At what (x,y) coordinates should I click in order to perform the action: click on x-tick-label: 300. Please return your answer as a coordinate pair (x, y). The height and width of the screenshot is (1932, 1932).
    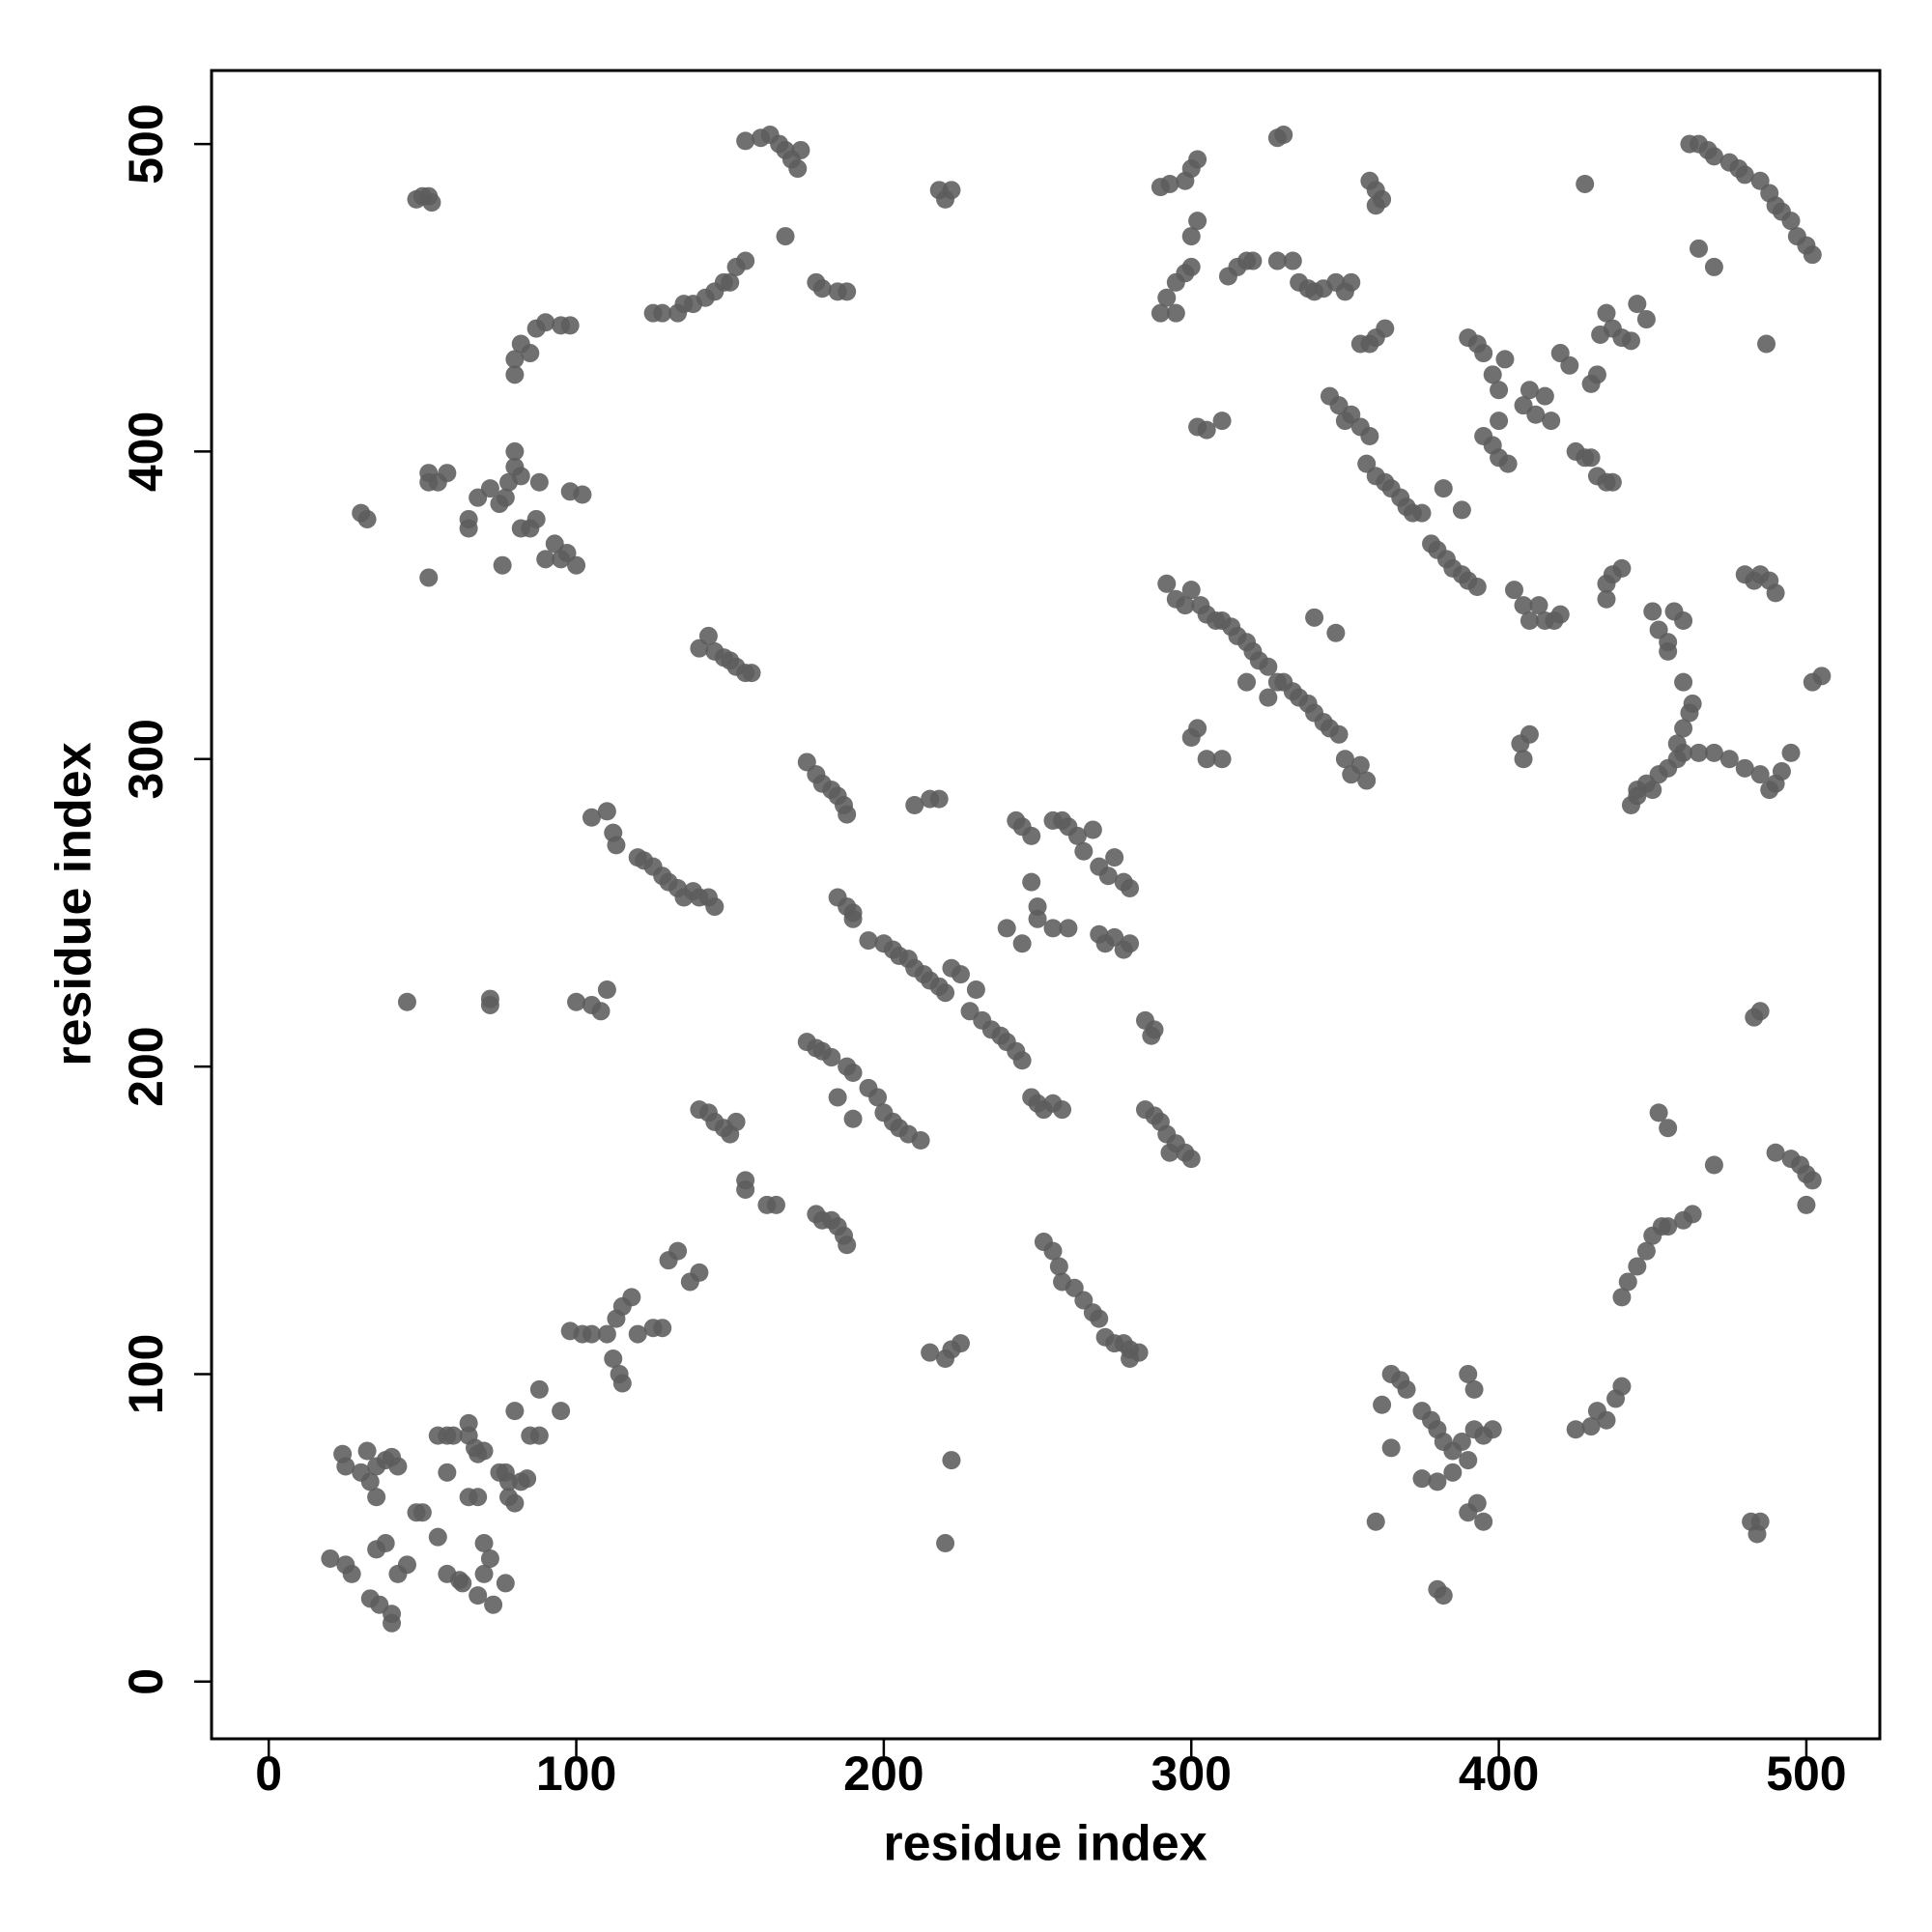
    Looking at the image, I should click on (1191, 1774).